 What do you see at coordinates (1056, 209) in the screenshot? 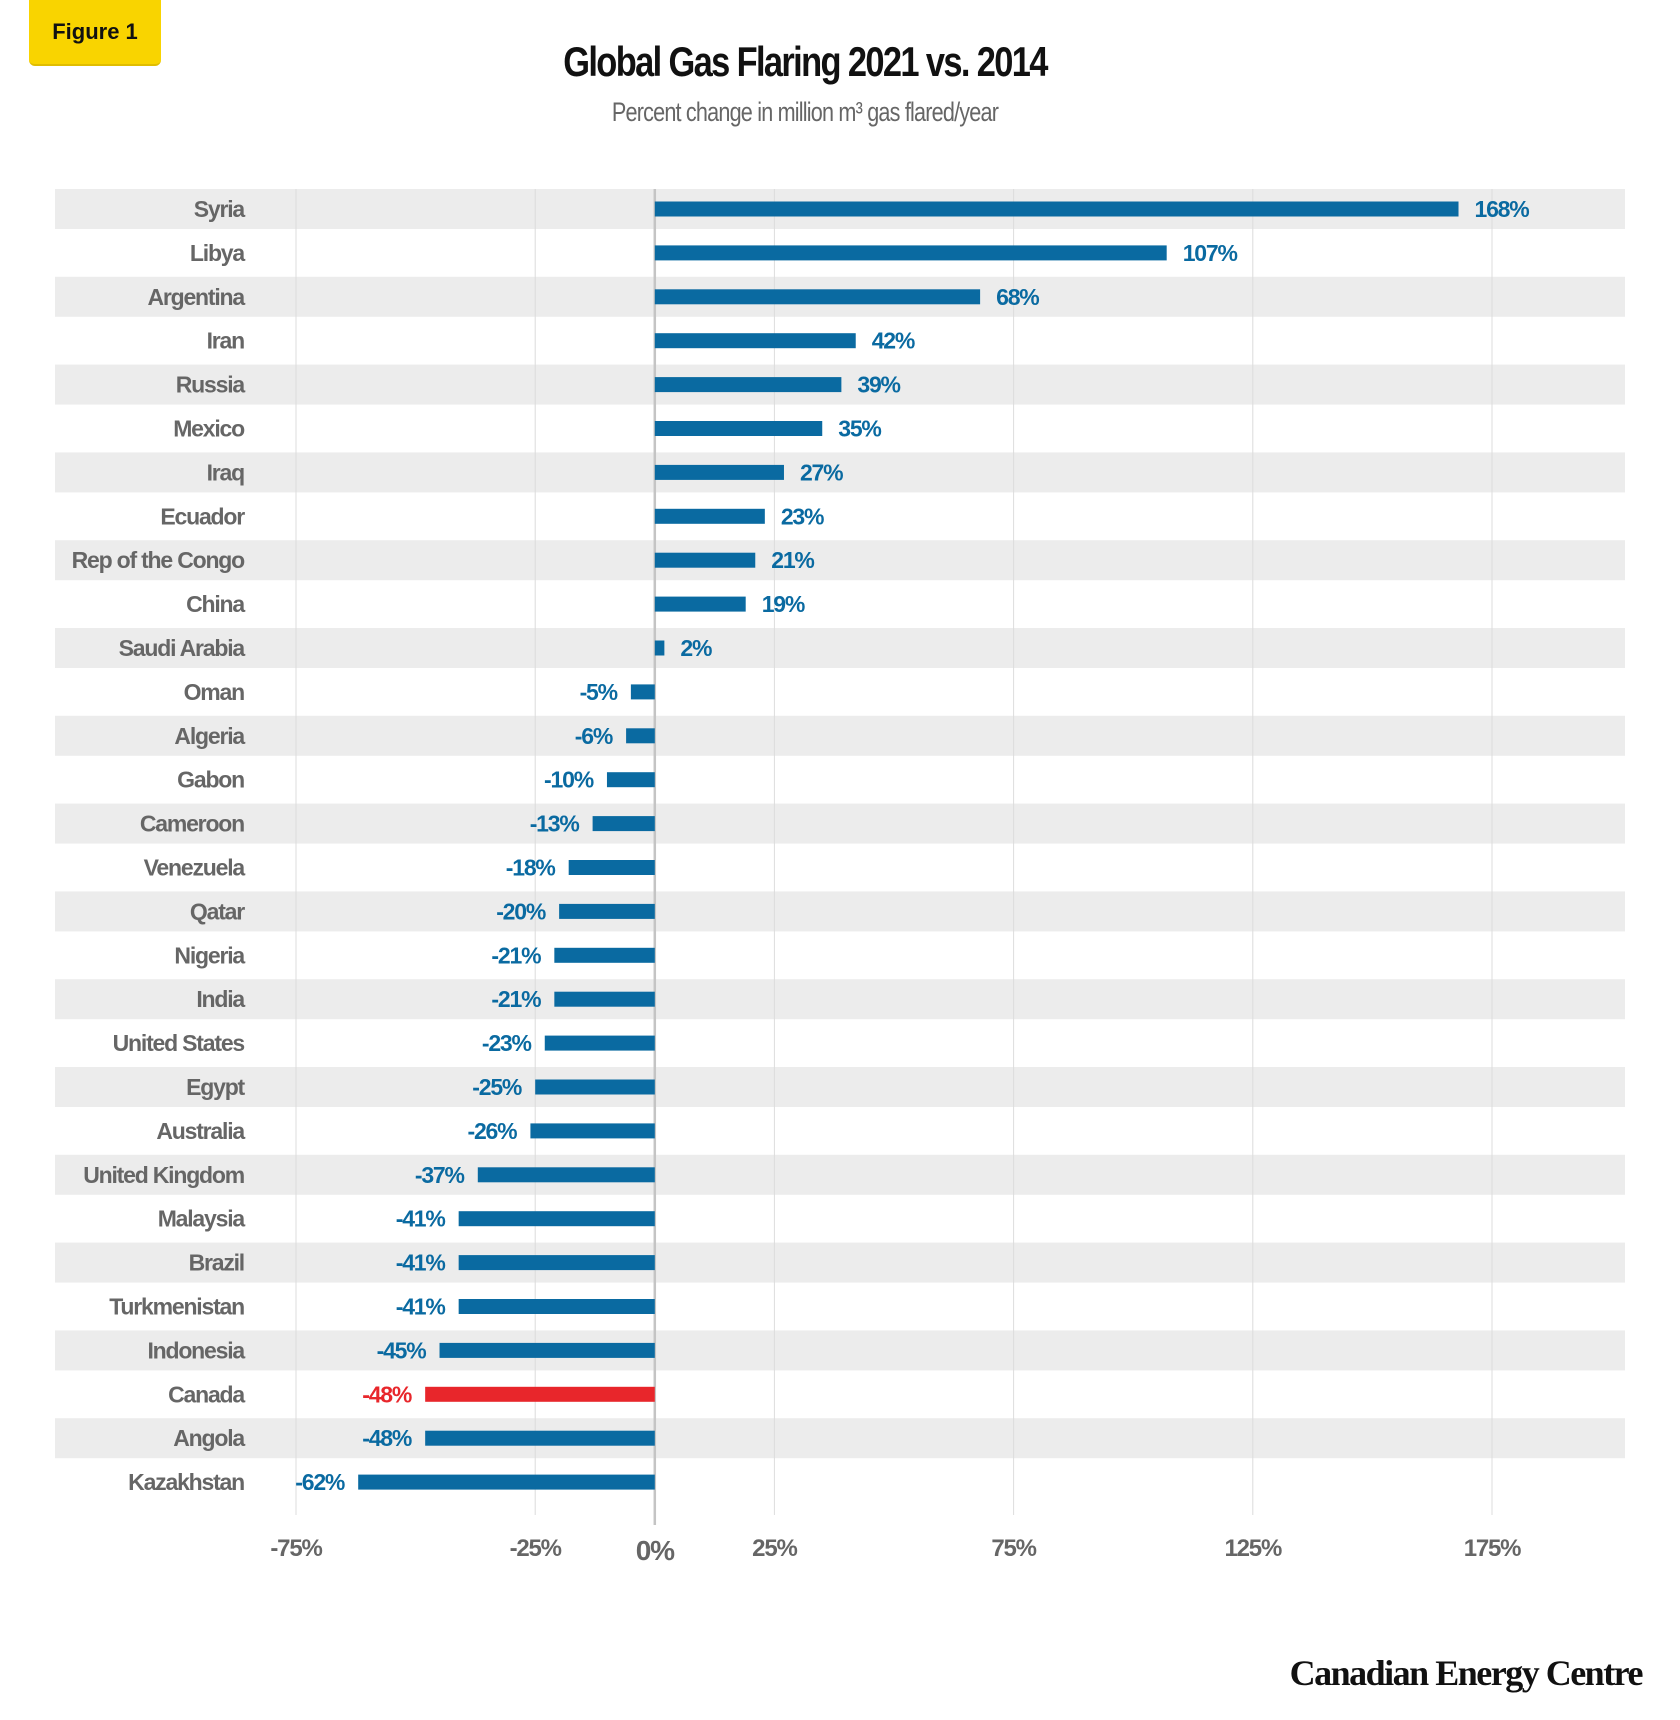
I see `bar-syria` at bounding box center [1056, 209].